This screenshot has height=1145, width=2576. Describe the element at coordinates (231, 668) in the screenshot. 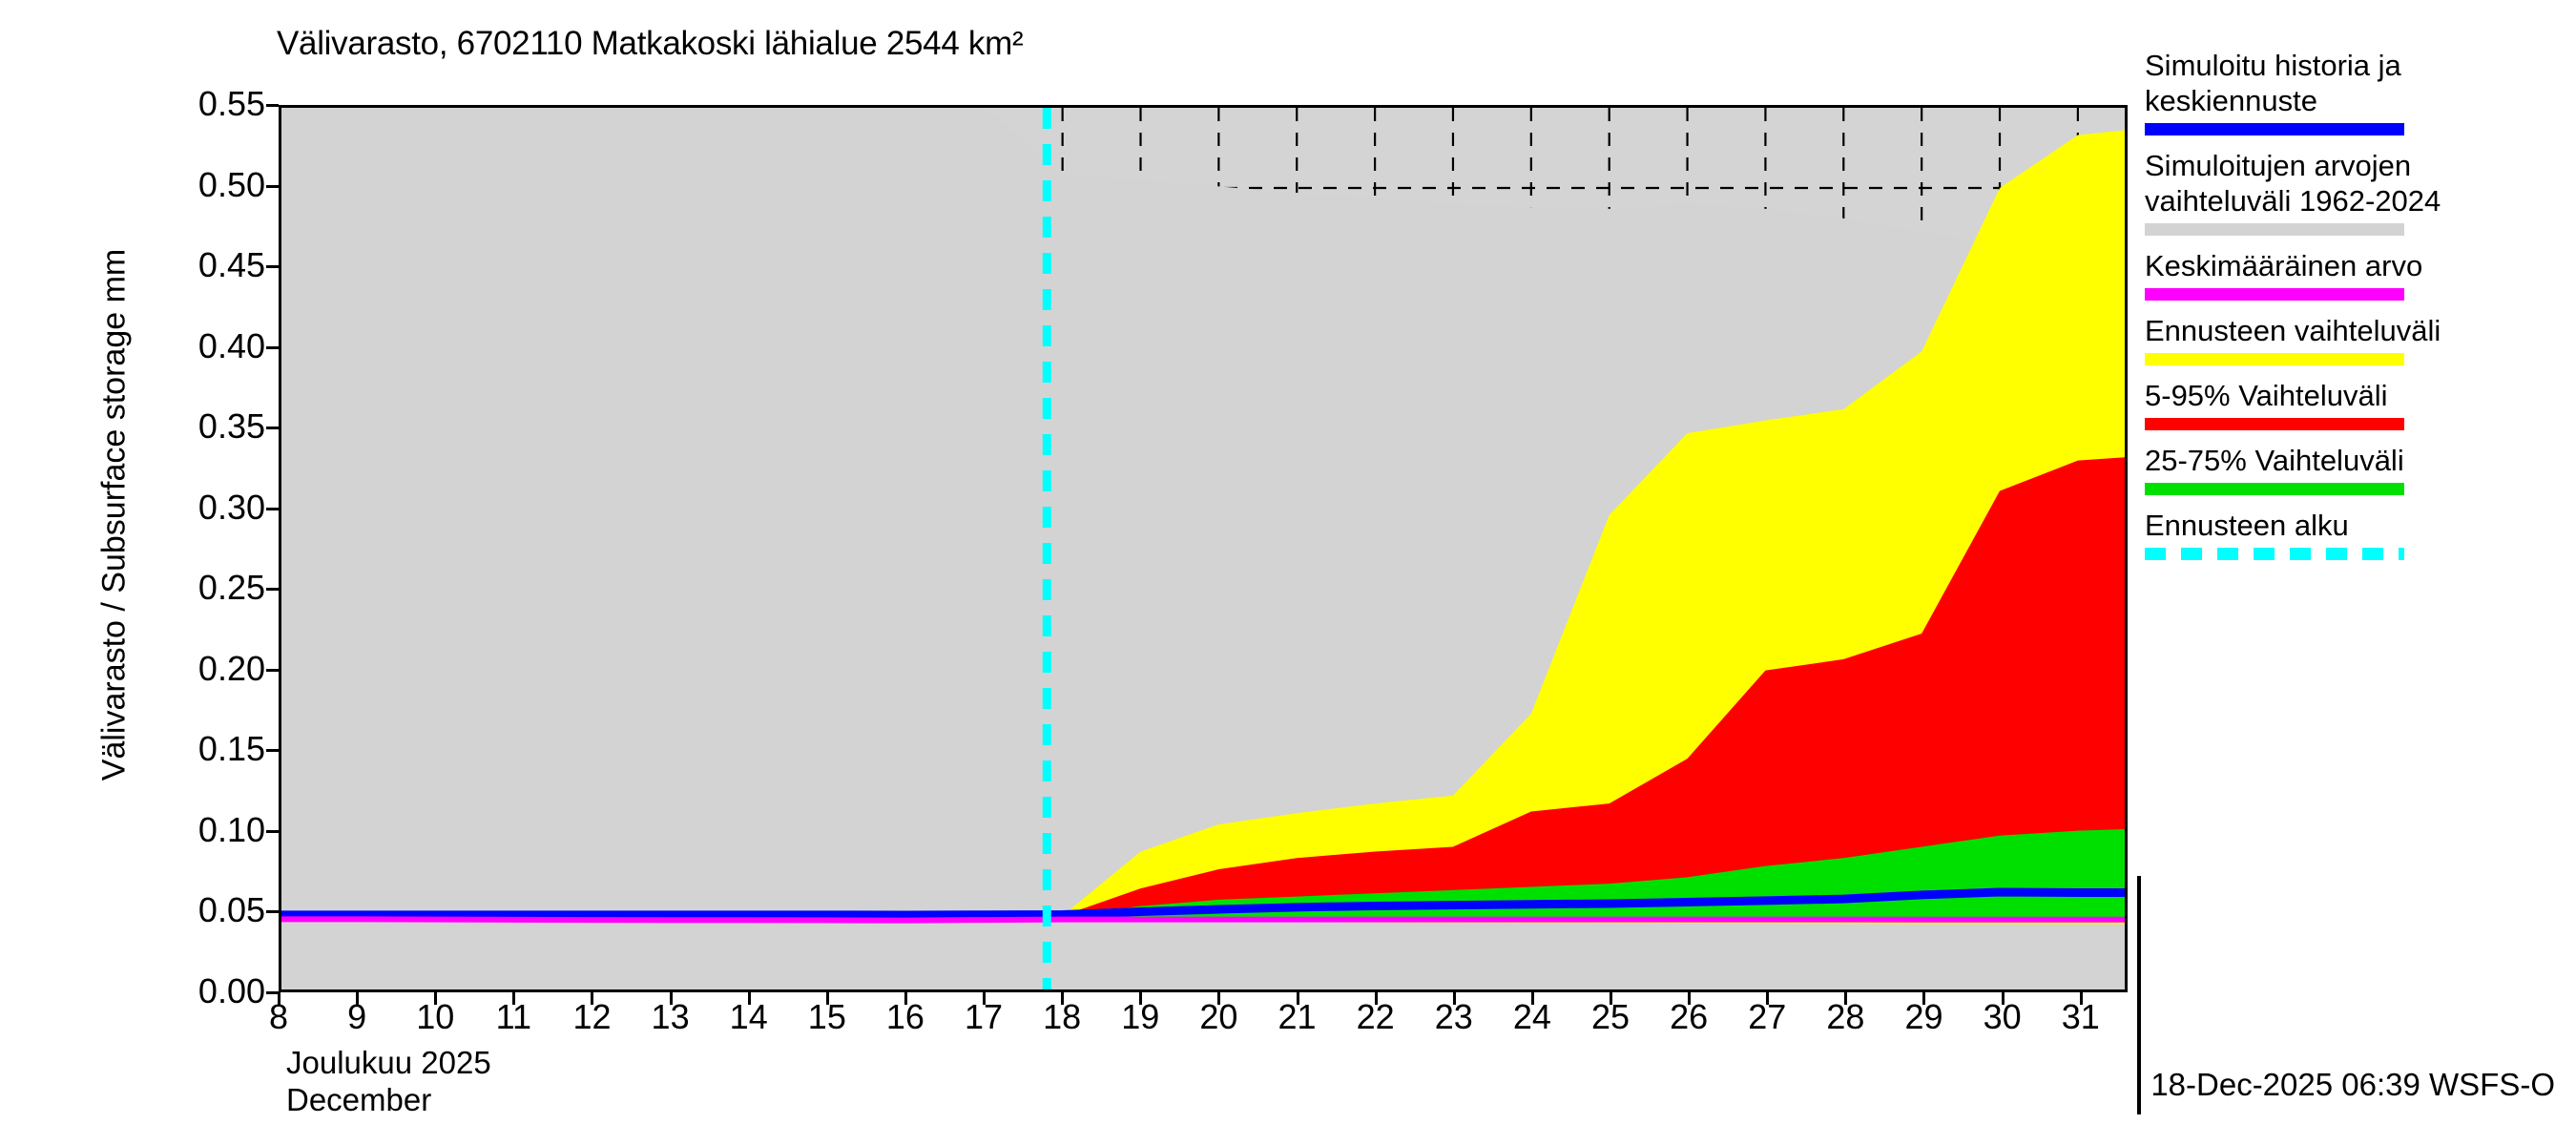

I see `y-tick-label: 0.20` at that location.